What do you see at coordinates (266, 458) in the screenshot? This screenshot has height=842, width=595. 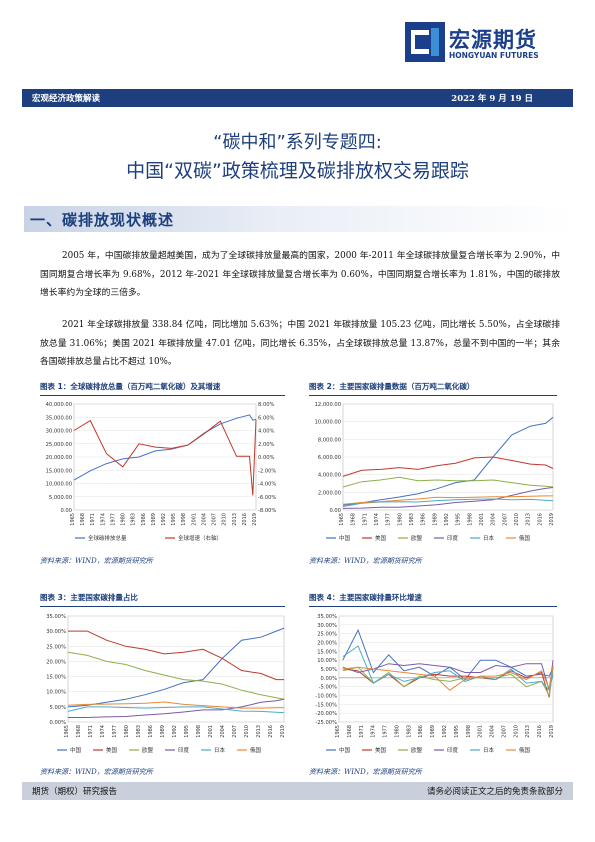 I see `y-right-tick-label: 0.00%` at bounding box center [266, 458].